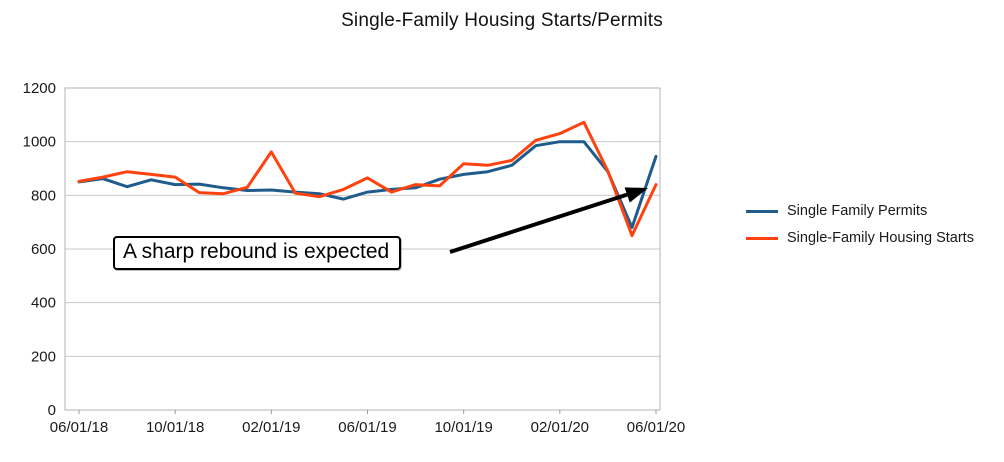  What do you see at coordinates (175, 427) in the screenshot?
I see `x-tick-label: 10/01/18` at bounding box center [175, 427].